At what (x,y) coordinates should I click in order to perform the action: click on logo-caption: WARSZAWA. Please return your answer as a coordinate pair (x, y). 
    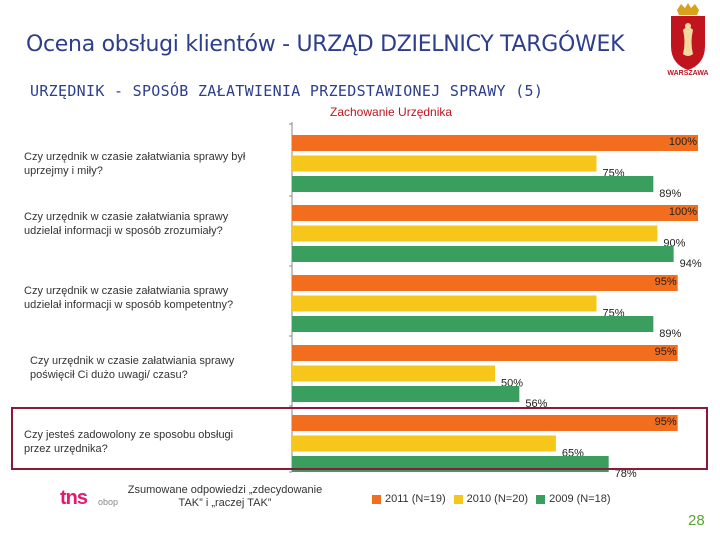
    Looking at the image, I should click on (688, 73).